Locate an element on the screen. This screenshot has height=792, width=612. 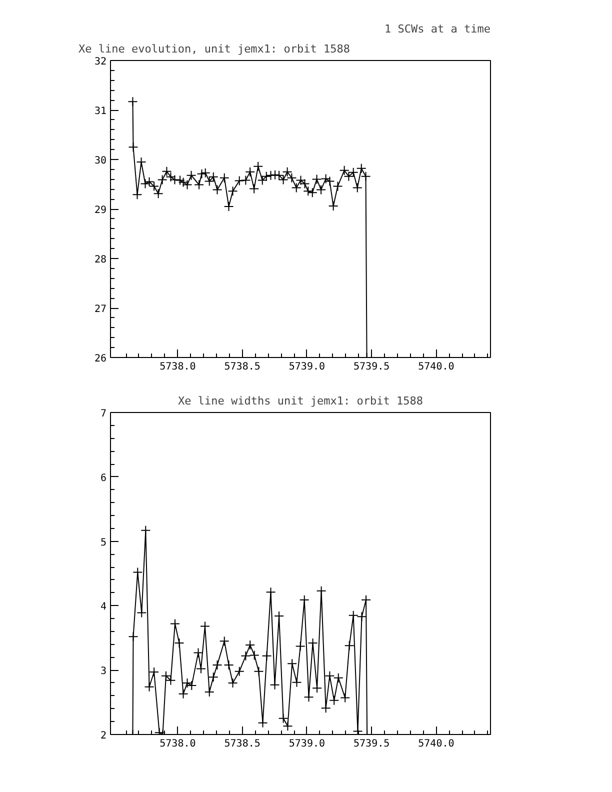
y-tick-label: 29 is located at coordinates (100, 210).